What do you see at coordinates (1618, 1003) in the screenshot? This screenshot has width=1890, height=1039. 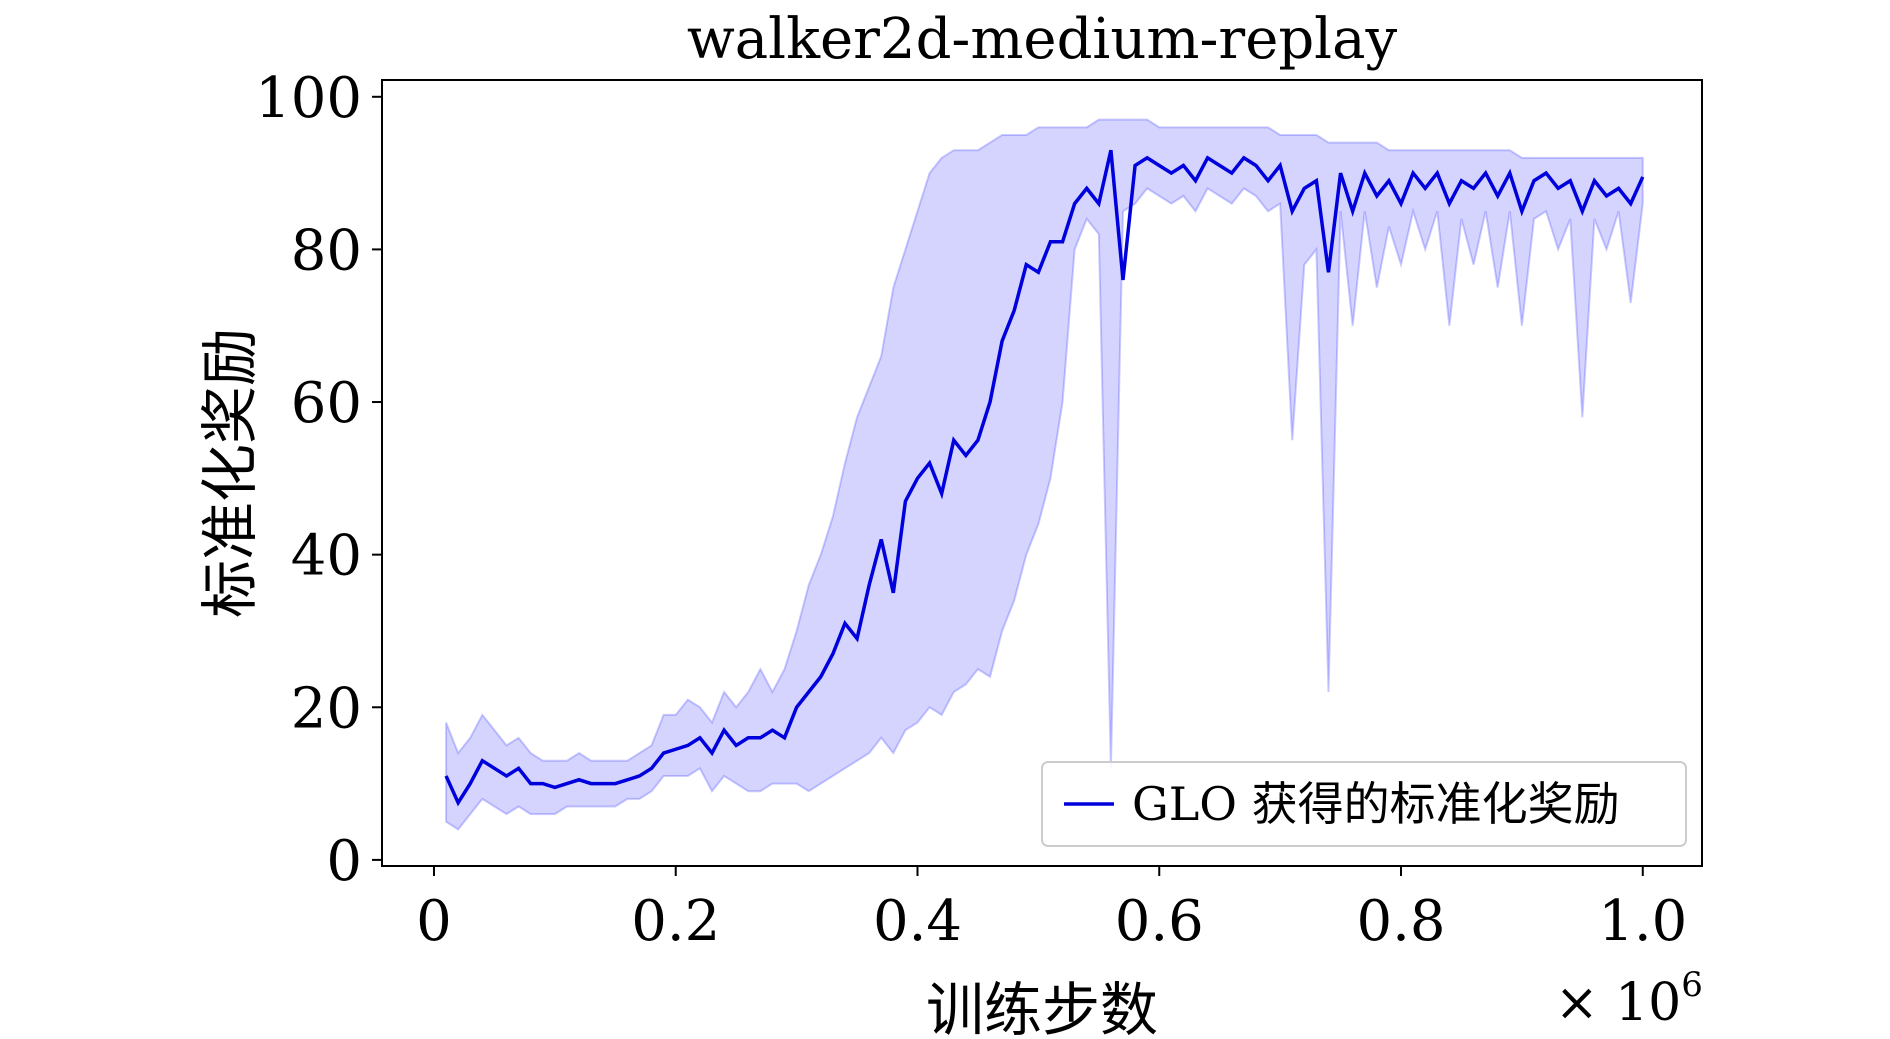 I see `x-offset-base: × 10` at bounding box center [1618, 1003].